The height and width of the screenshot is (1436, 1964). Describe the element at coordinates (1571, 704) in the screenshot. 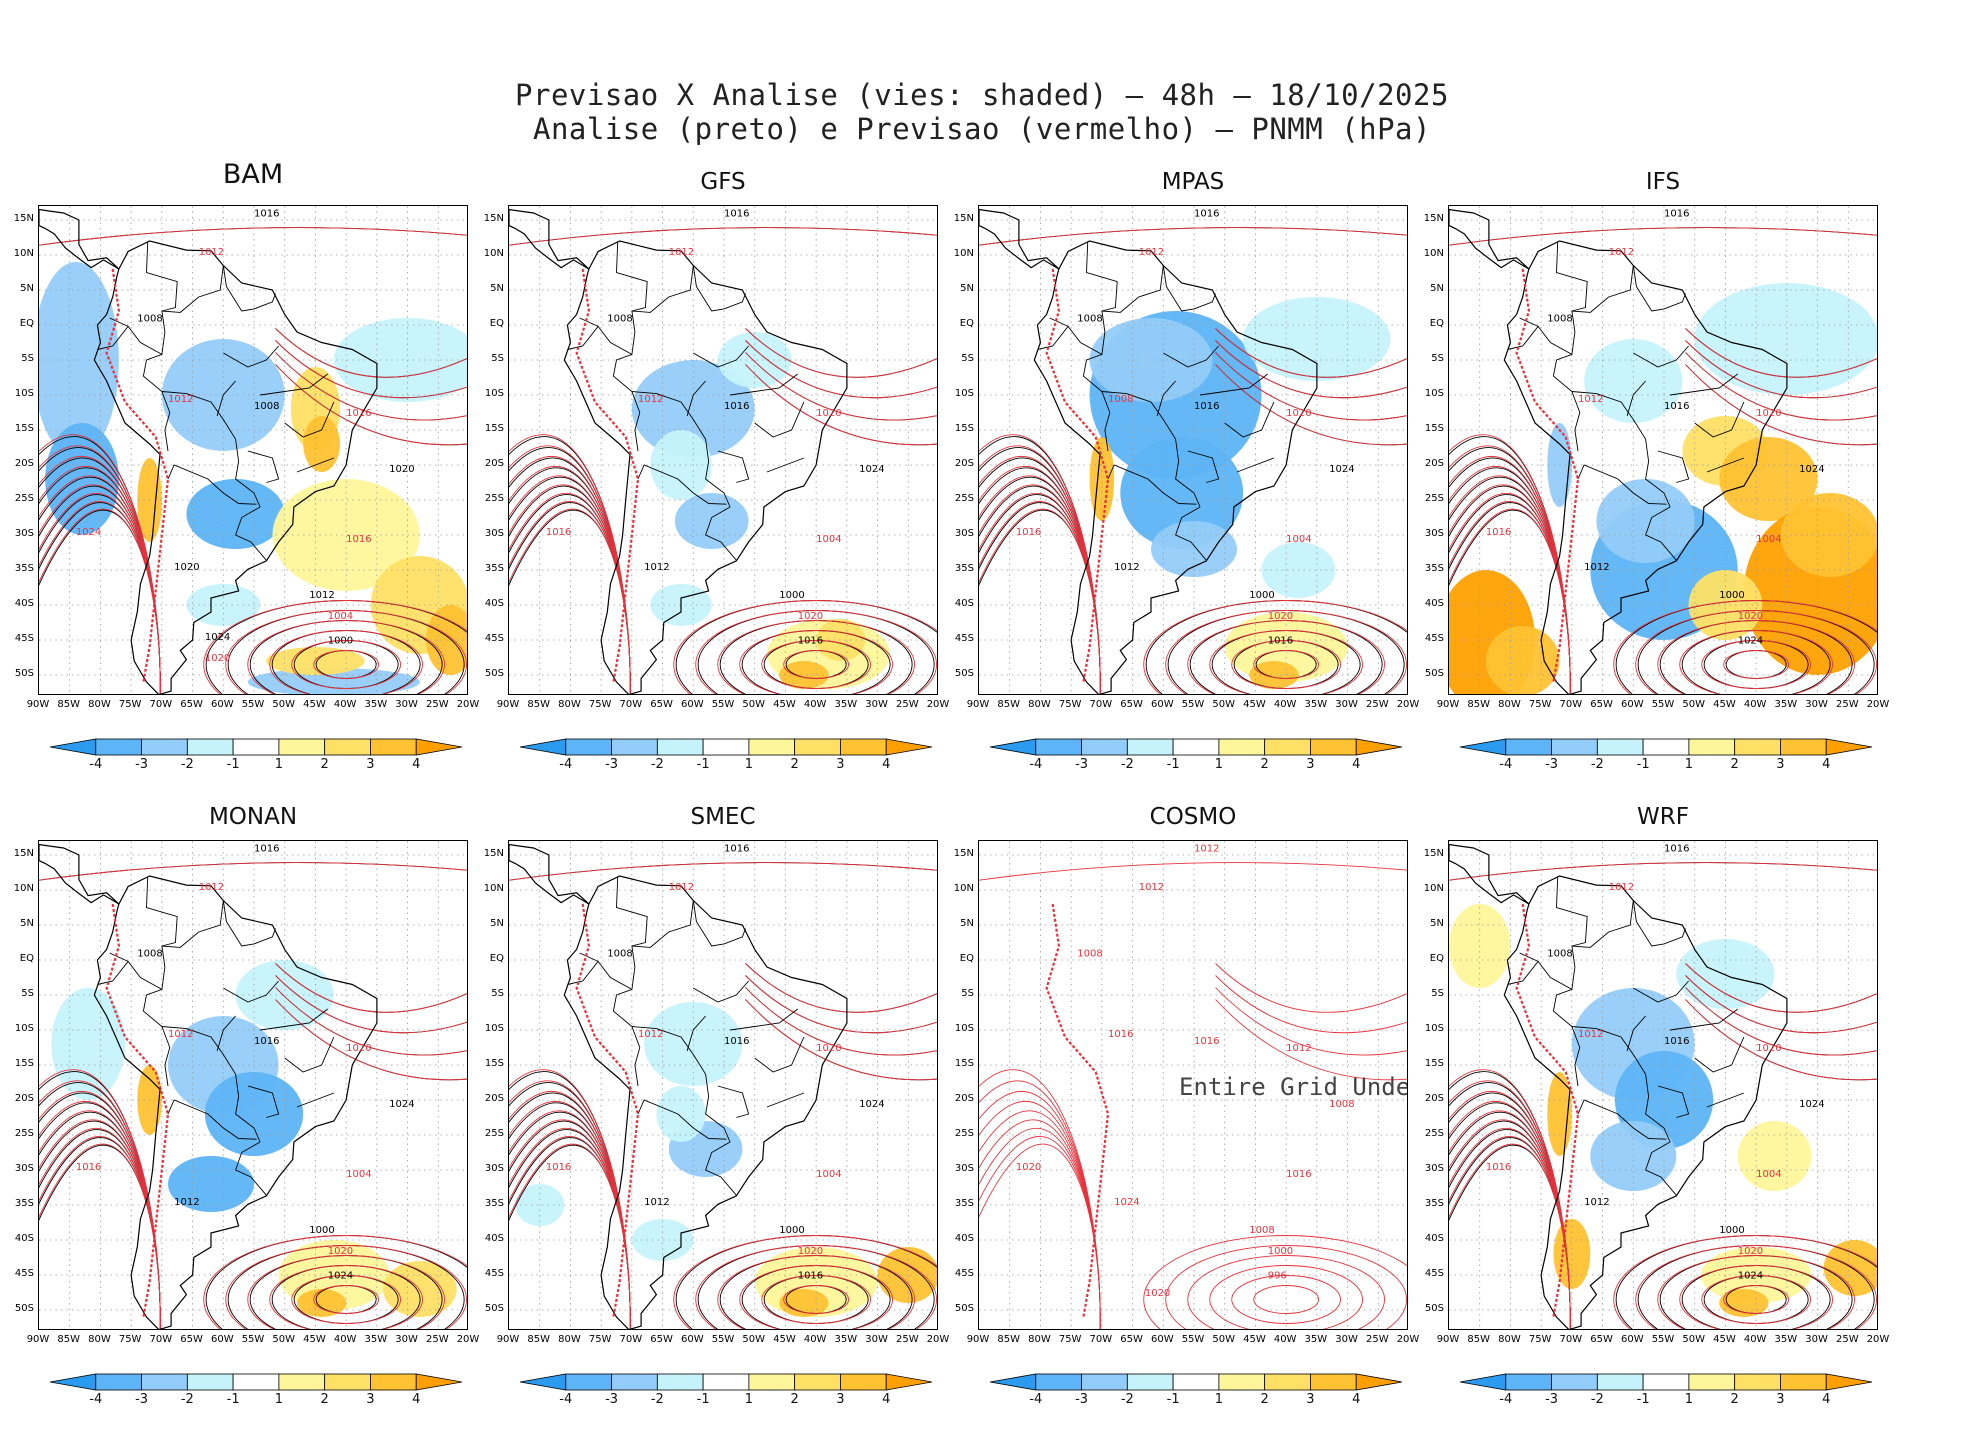

I see `lon-tick-label: 70W` at that location.